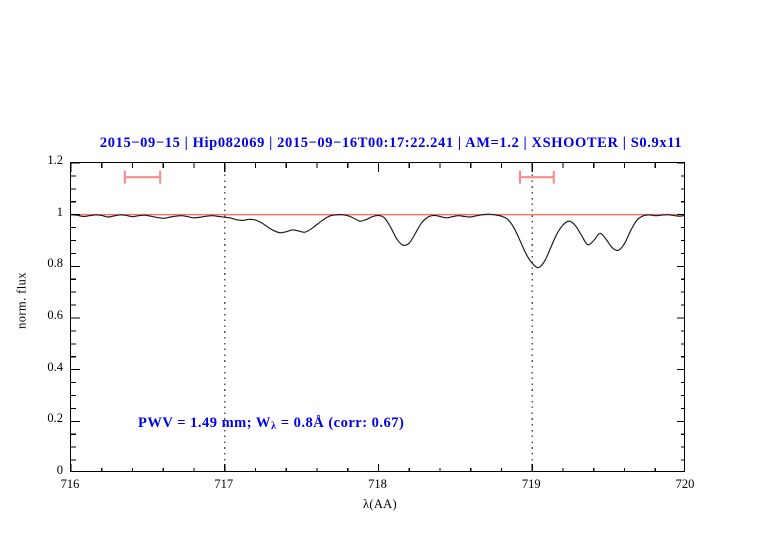 The image size is (782, 542). I want to click on annotation-suffix: = 0.8Å (corr: 0.67), so click(340, 423).